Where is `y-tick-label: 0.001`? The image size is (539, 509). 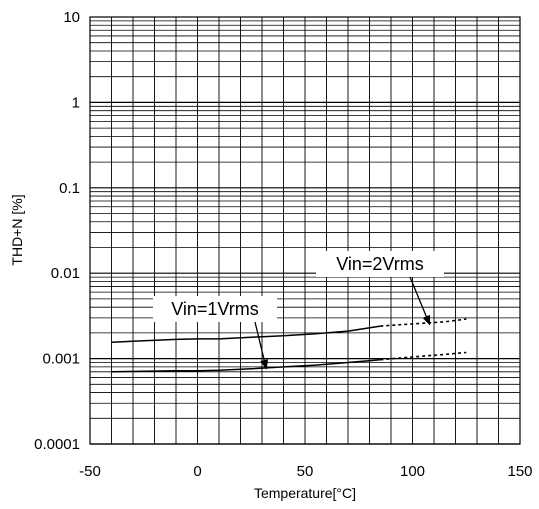
y-tick-label: 0.001 is located at coordinates (61, 359).